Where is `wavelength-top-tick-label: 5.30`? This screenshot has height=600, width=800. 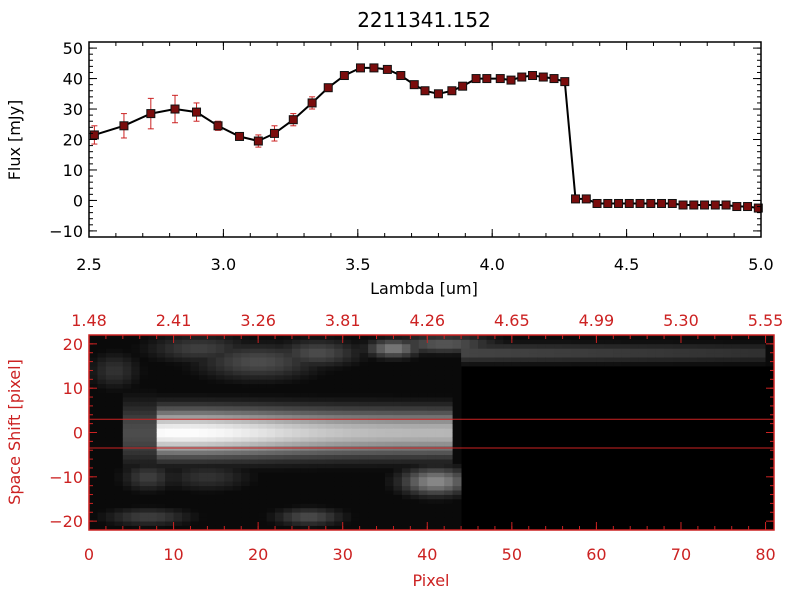 wavelength-top-tick-label: 5.30 is located at coordinates (681, 320).